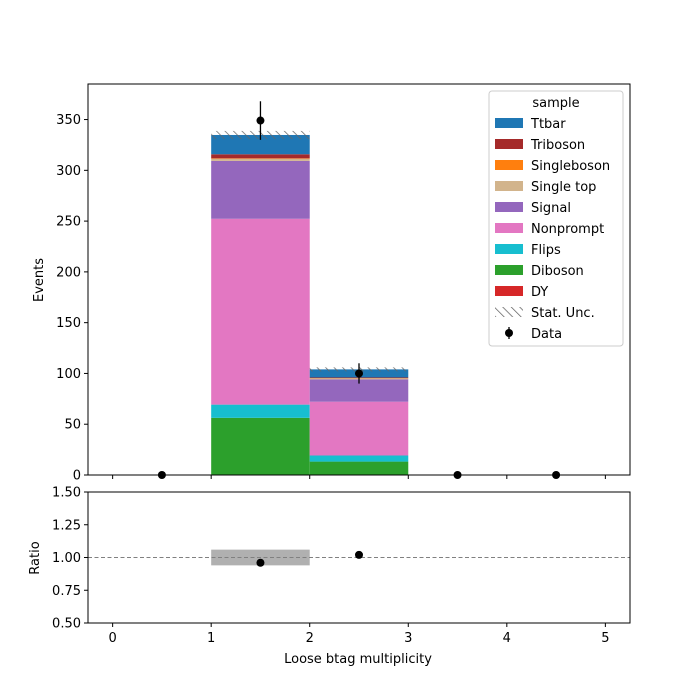  Describe the element at coordinates (509, 186) in the screenshot. I see `legend-swatch-single-top` at that location.